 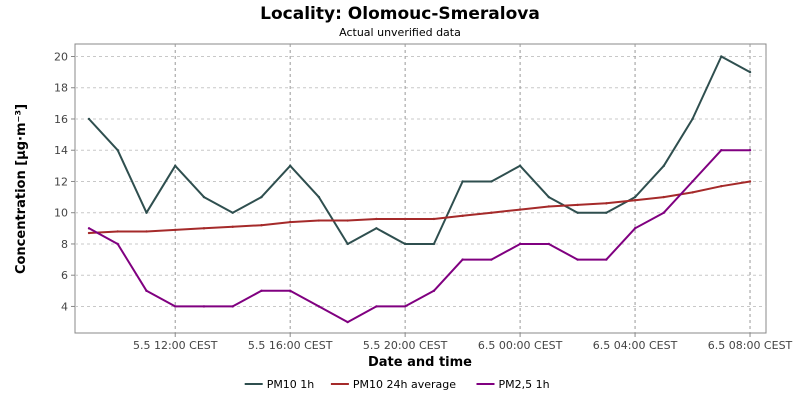 I want to click on y-tick-label: 16, so click(x=61, y=119).